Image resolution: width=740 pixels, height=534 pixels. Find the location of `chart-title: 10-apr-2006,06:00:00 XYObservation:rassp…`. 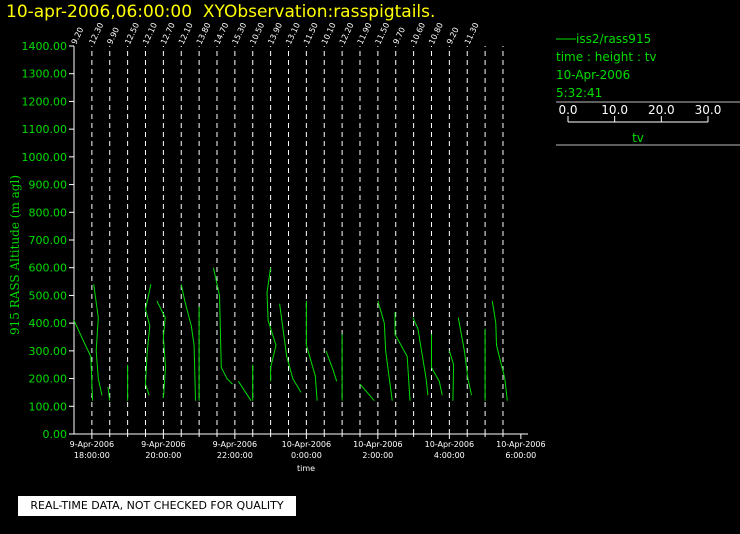

chart-title: 10-apr-2006,06:00:00 XYObservation:rassp… is located at coordinates (220, 12).